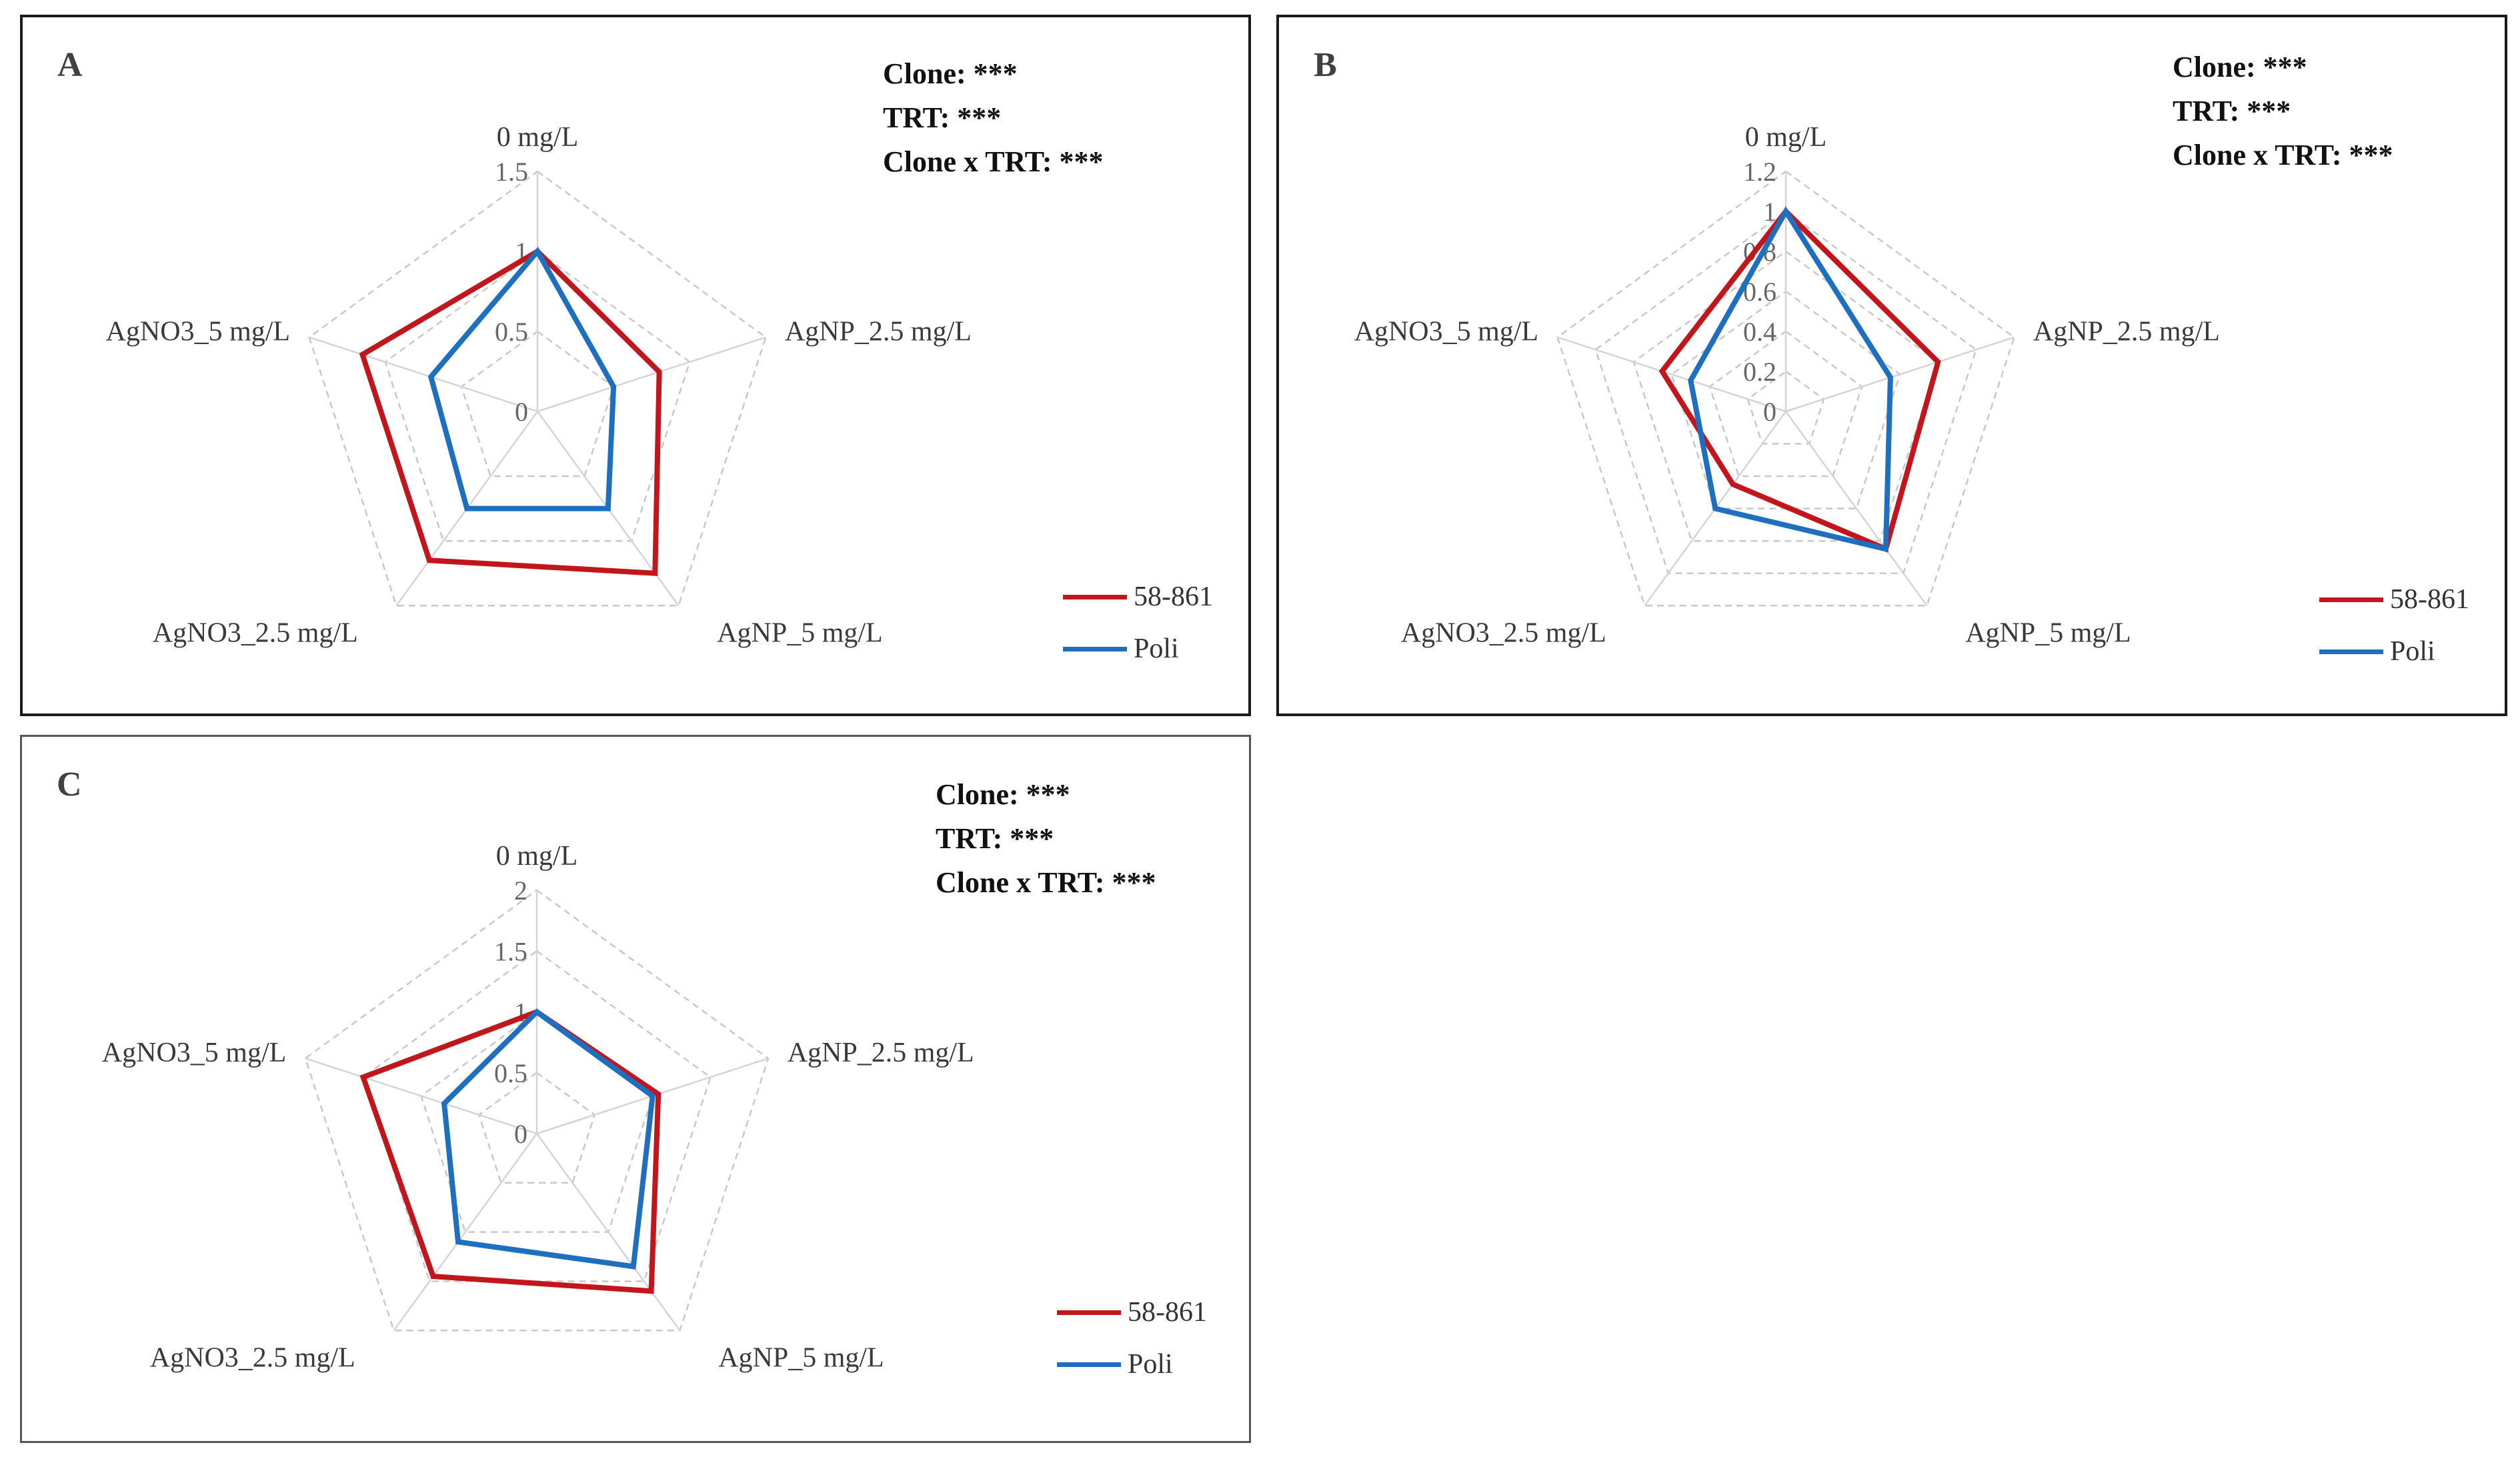 This screenshot has width=2520, height=1457. Describe the element at coordinates (1759, 172) in the screenshot. I see `tick-label: 1.2` at that location.